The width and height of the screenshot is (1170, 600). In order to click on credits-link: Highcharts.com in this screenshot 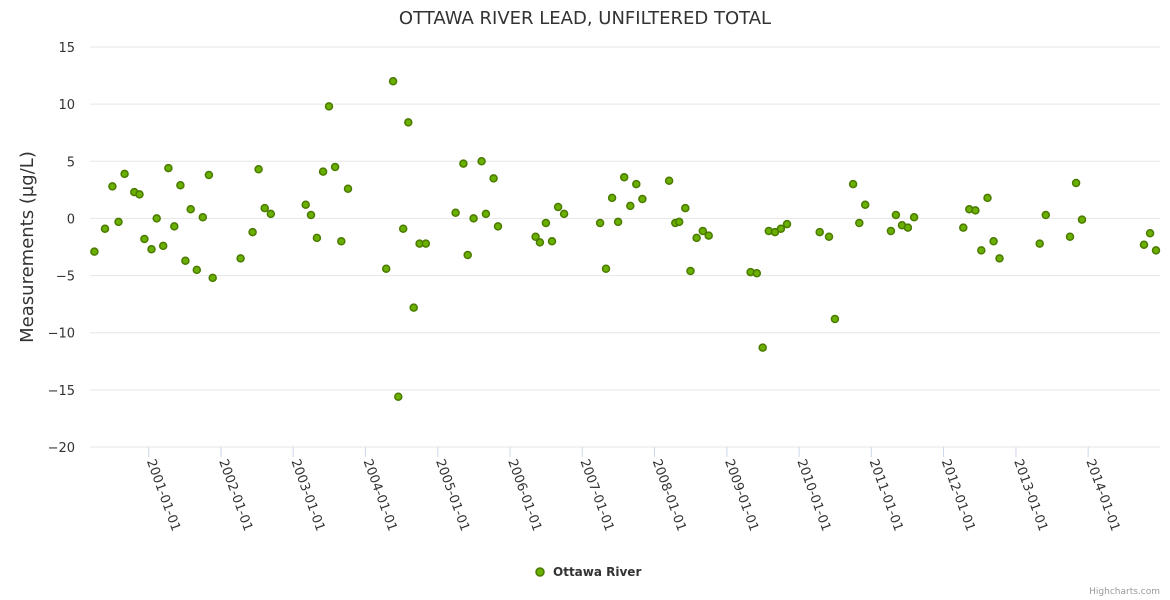, I will do `click(1124, 592)`.